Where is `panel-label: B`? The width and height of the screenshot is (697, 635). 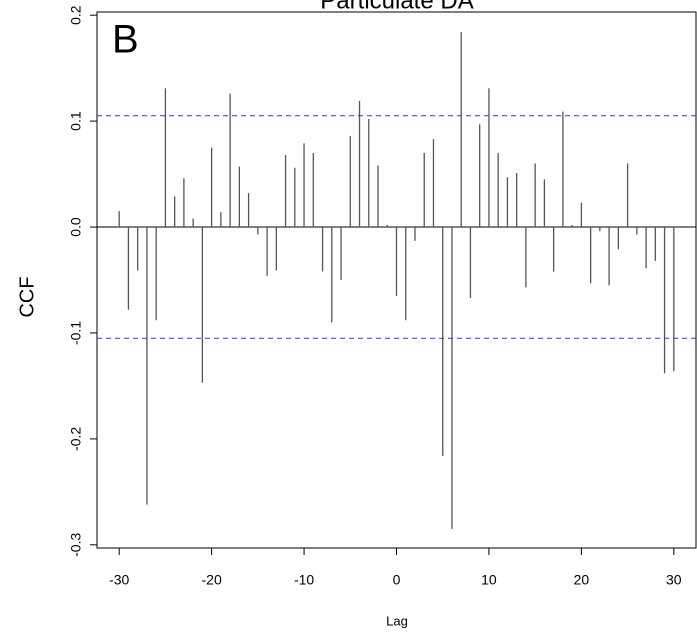 panel-label: B is located at coordinates (125, 40).